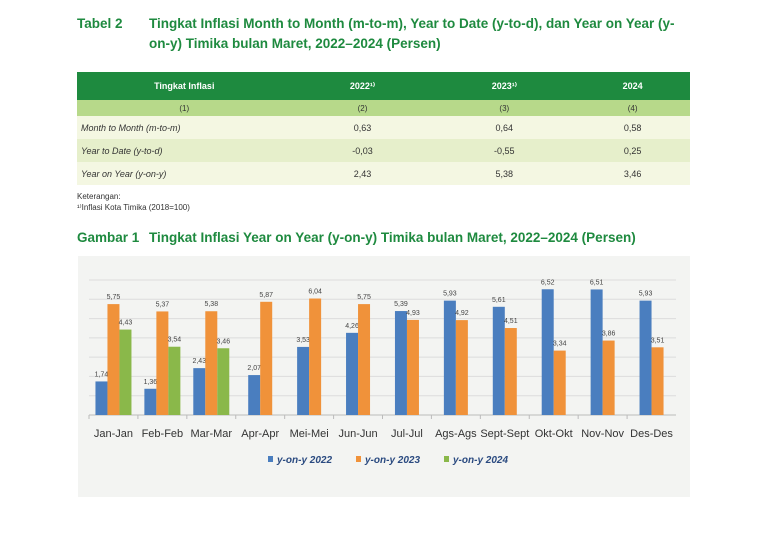  Describe the element at coordinates (99, 196) in the screenshot. I see `note-label: Keterangan:` at that location.